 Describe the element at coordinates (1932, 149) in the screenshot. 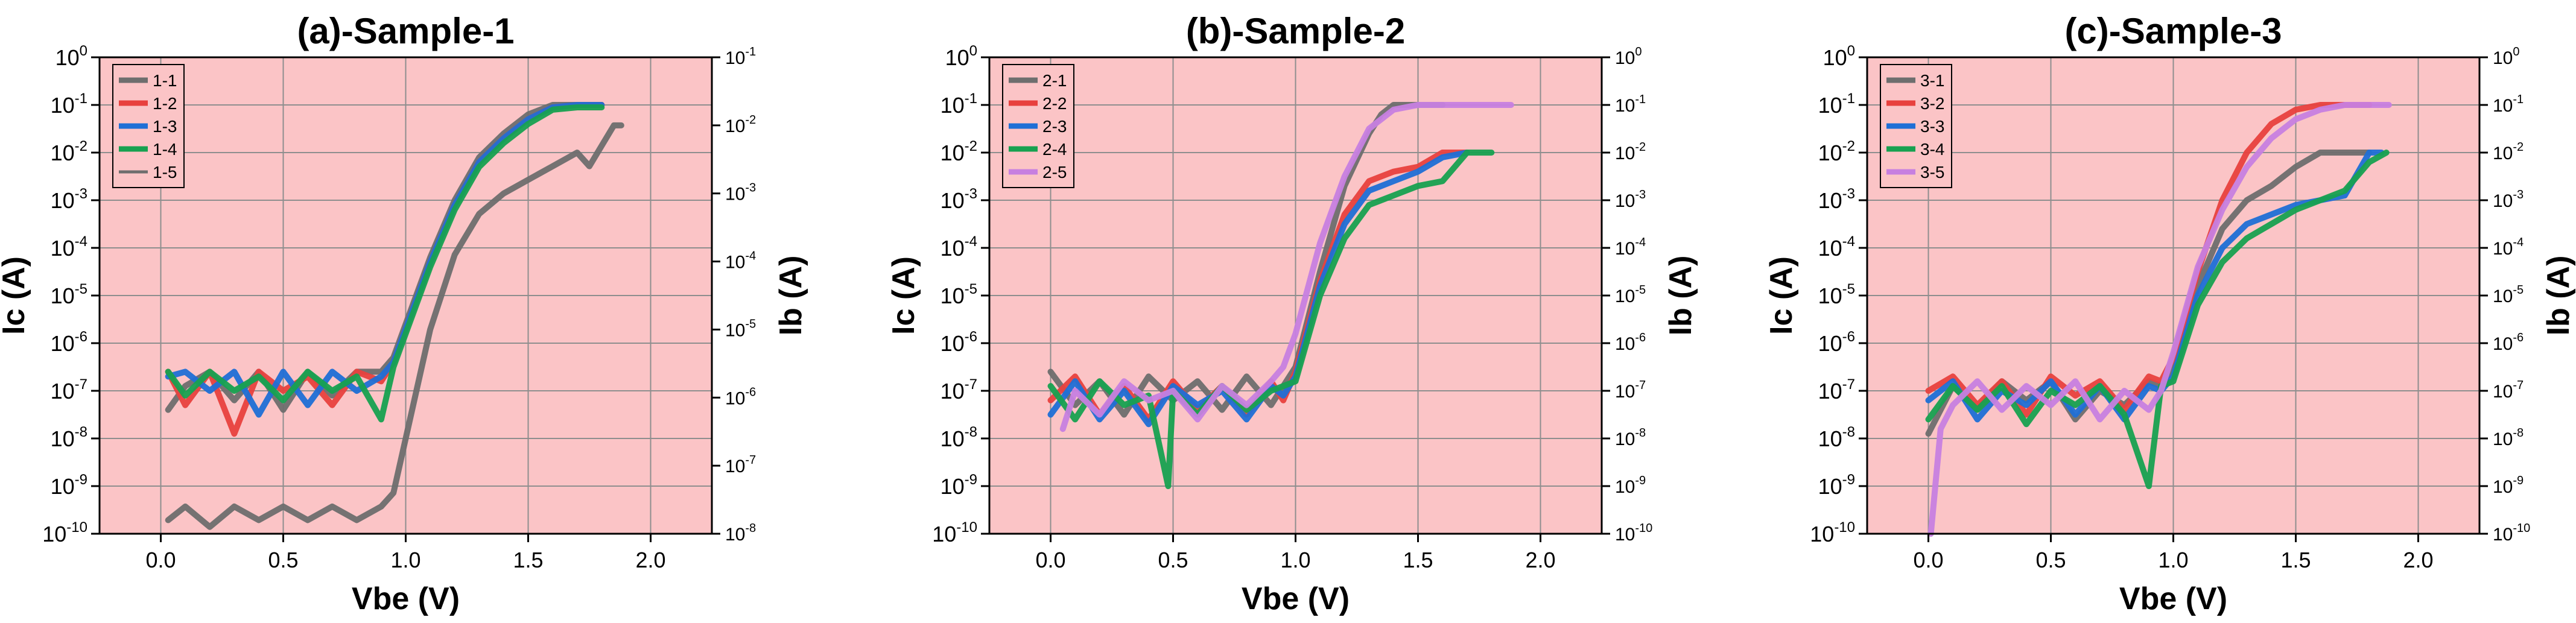

I see `legend-label-3-4: 3-4` at that location.